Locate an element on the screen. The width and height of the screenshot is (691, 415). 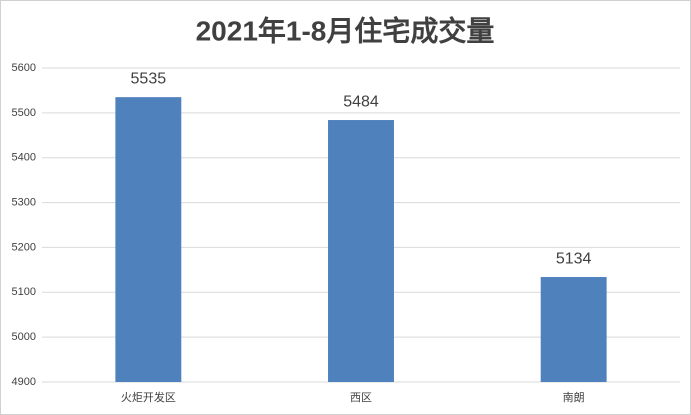
y-tick-label: 5200 is located at coordinates (24, 247).